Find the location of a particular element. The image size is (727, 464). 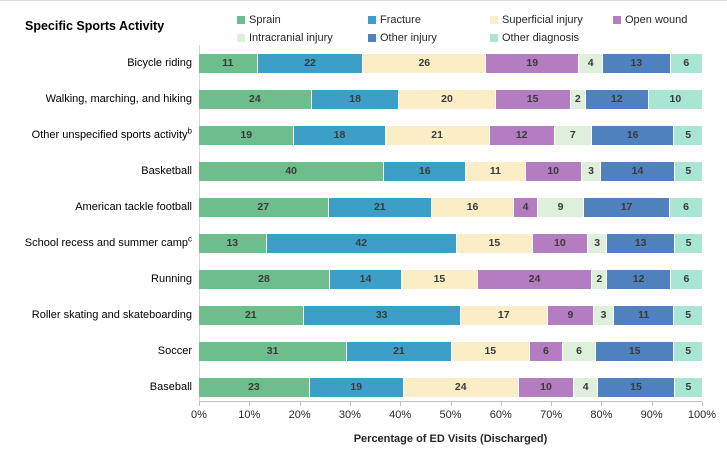

legend-item-3: Open wound is located at coordinates (650, 20).